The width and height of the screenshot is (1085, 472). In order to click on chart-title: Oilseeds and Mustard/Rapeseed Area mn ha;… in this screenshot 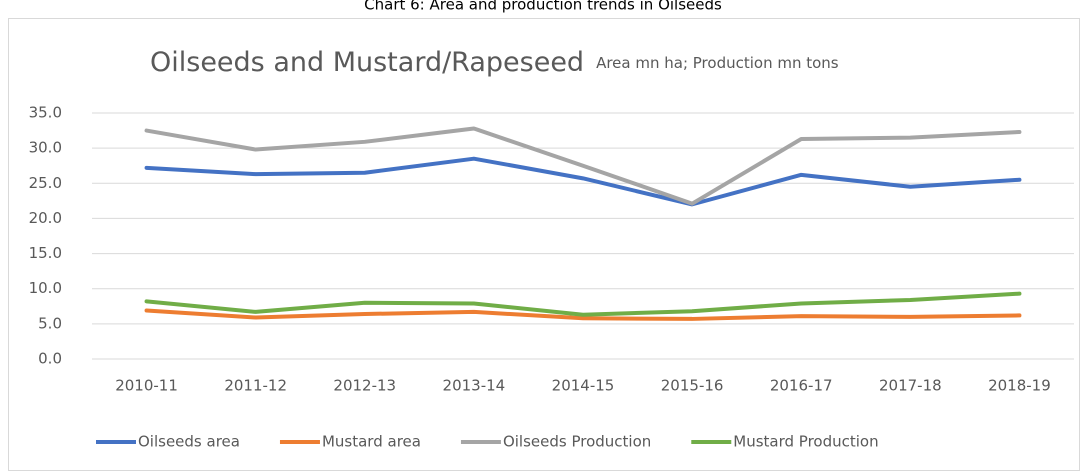, I will do `click(494, 62)`.